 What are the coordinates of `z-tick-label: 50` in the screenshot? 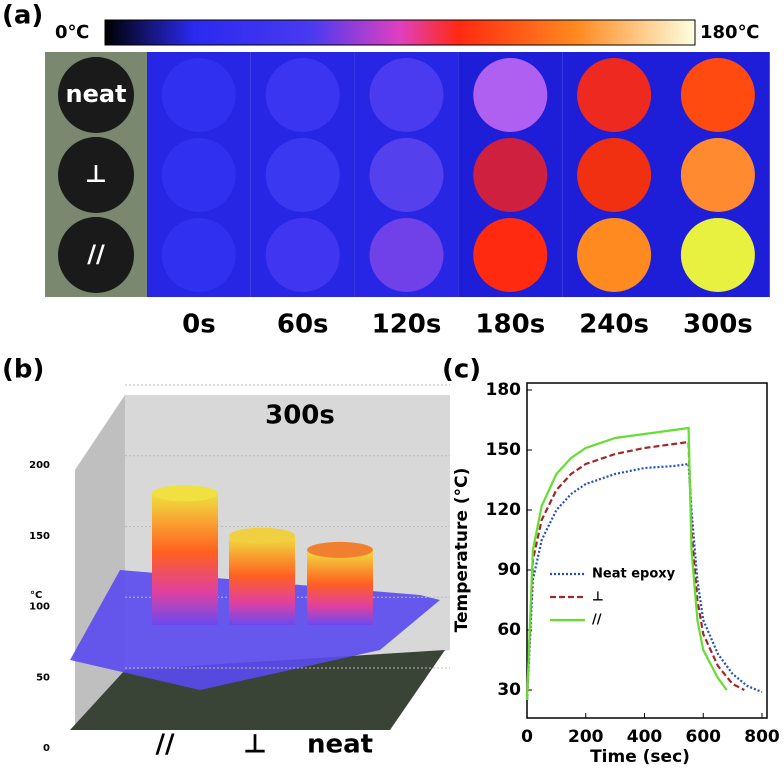 It's located at (43, 677).